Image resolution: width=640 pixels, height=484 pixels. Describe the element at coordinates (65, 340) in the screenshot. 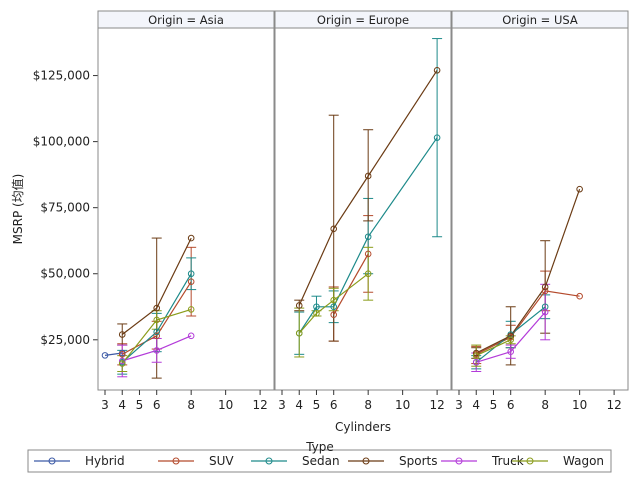

I see `y-tick-label: $25,000` at that location.